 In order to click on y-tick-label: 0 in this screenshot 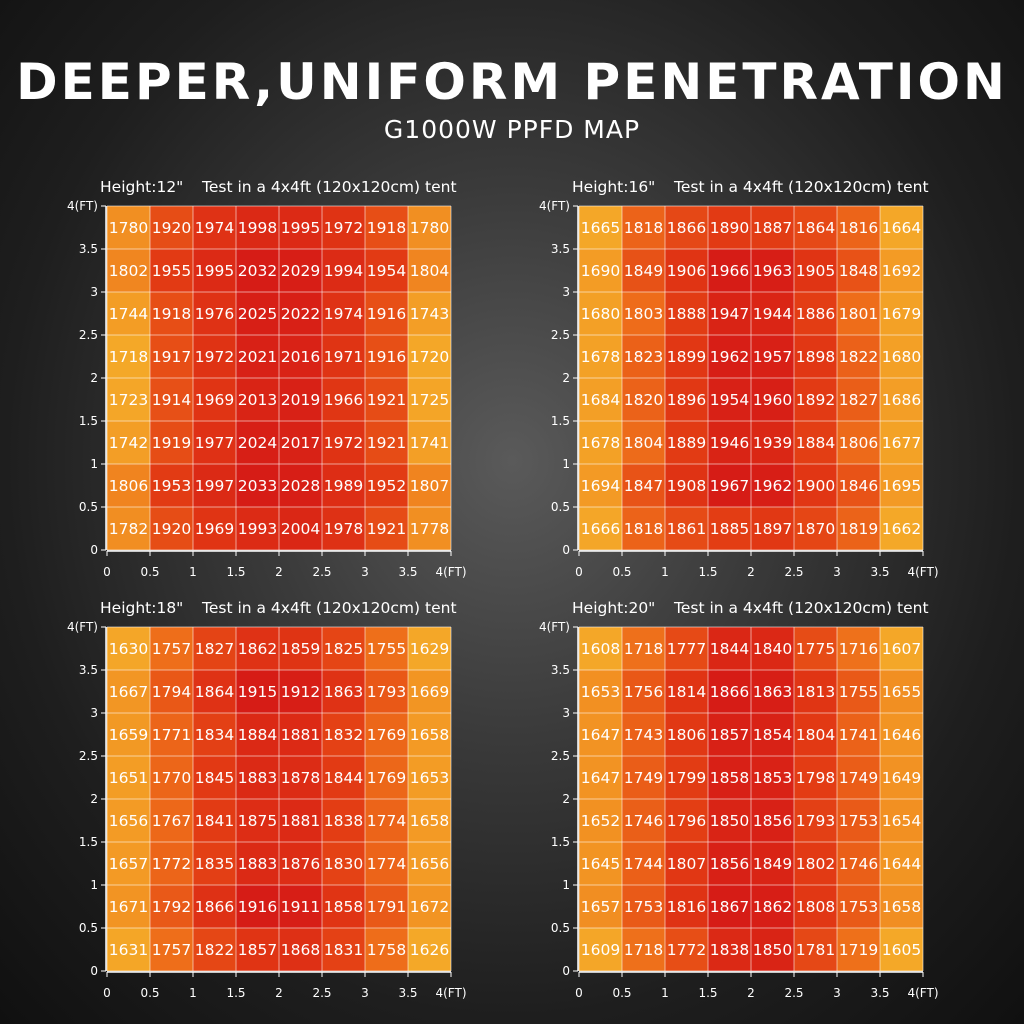, I will do `click(566, 971)`.